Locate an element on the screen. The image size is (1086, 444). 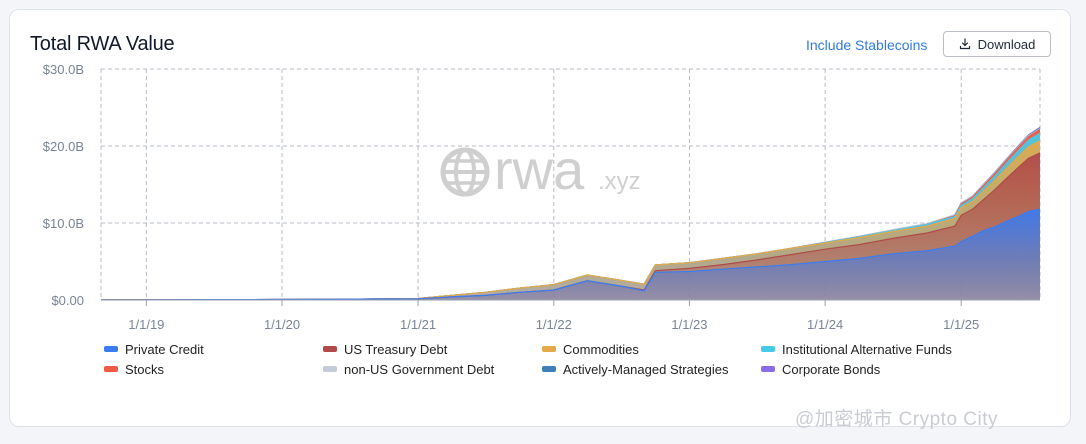
x-tick-label: 1/1/25 is located at coordinates (961, 324).